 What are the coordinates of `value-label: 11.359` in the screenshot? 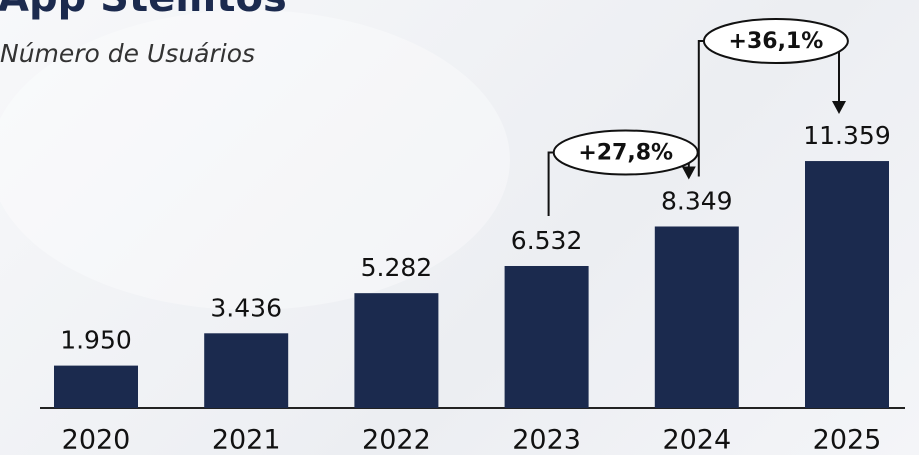 It's located at (846, 135).